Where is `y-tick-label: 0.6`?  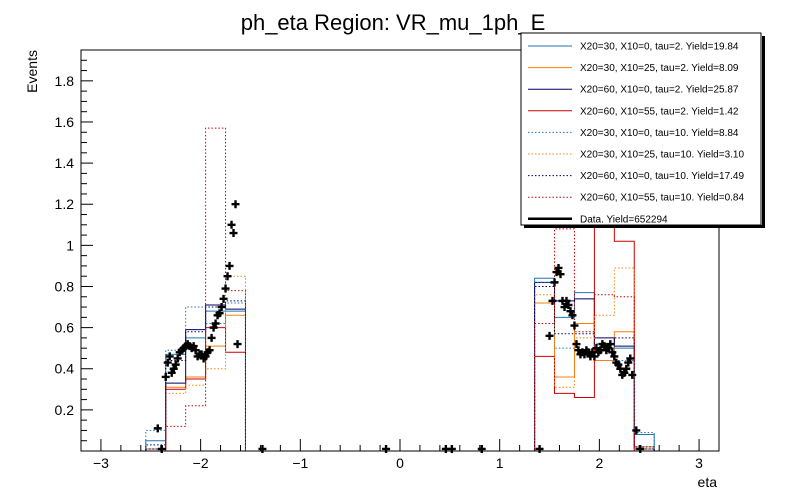
y-tick-label: 0.6 is located at coordinates (65, 328).